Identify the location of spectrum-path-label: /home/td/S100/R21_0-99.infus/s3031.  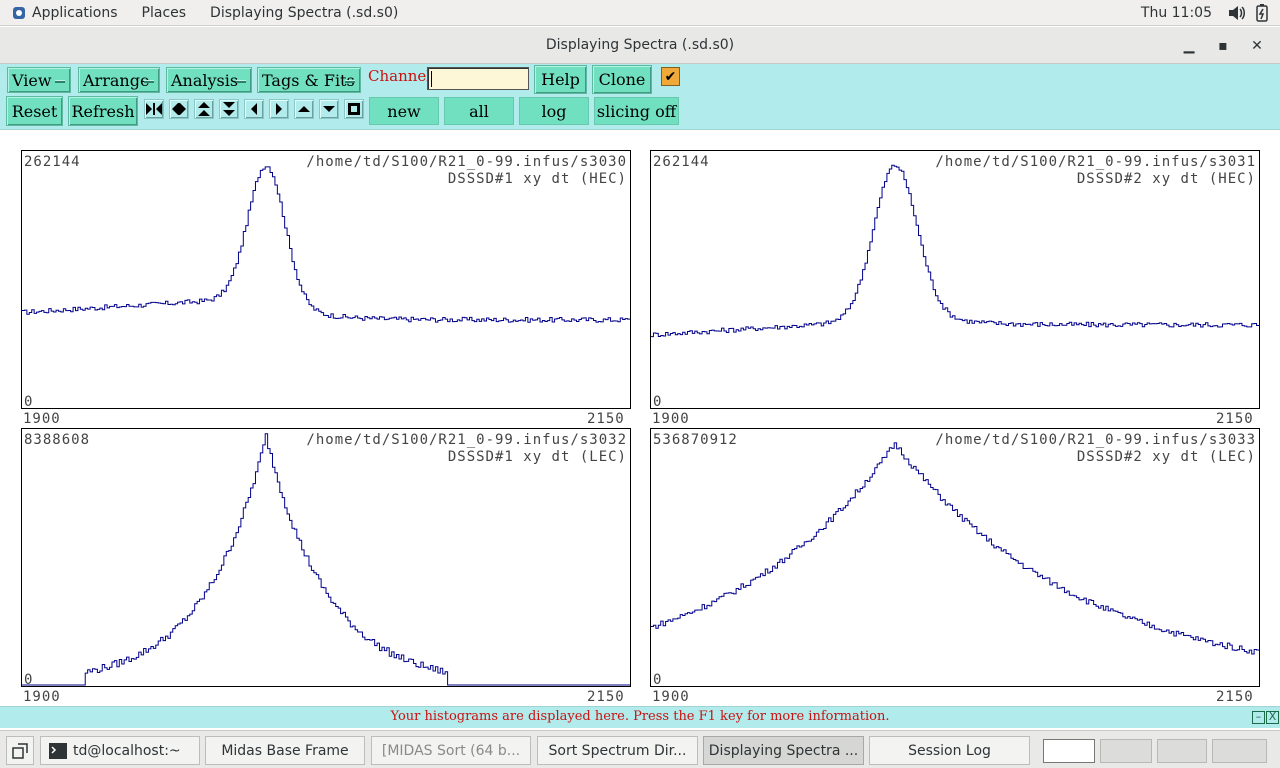
(1095, 162).